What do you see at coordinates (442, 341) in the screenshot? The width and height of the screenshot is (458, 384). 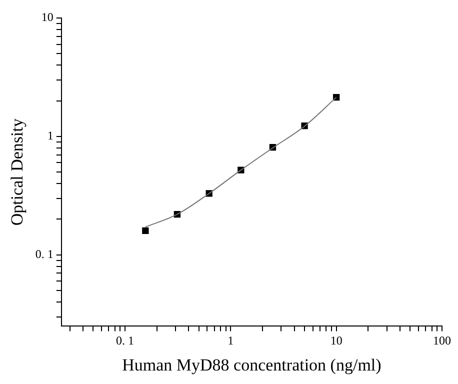 I see `x-tick-label: 100` at bounding box center [442, 341].